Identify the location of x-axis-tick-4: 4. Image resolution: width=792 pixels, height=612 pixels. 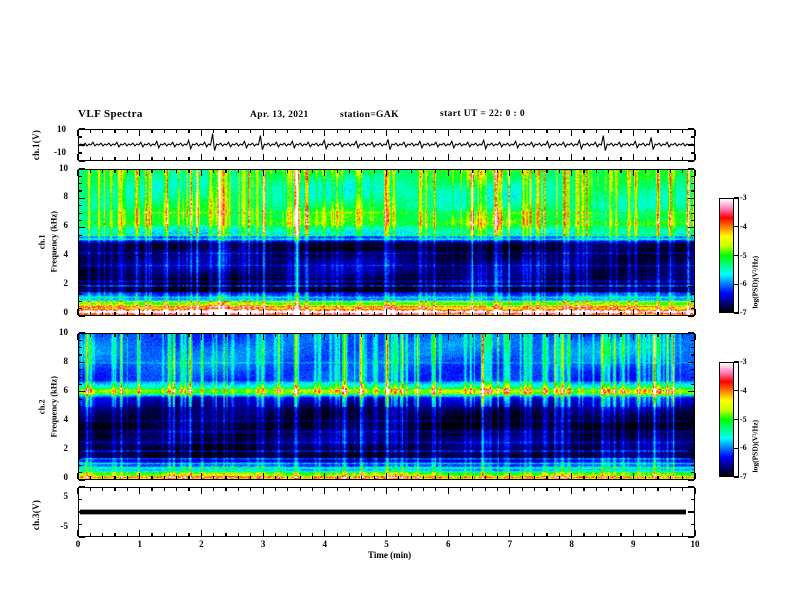
(325, 544).